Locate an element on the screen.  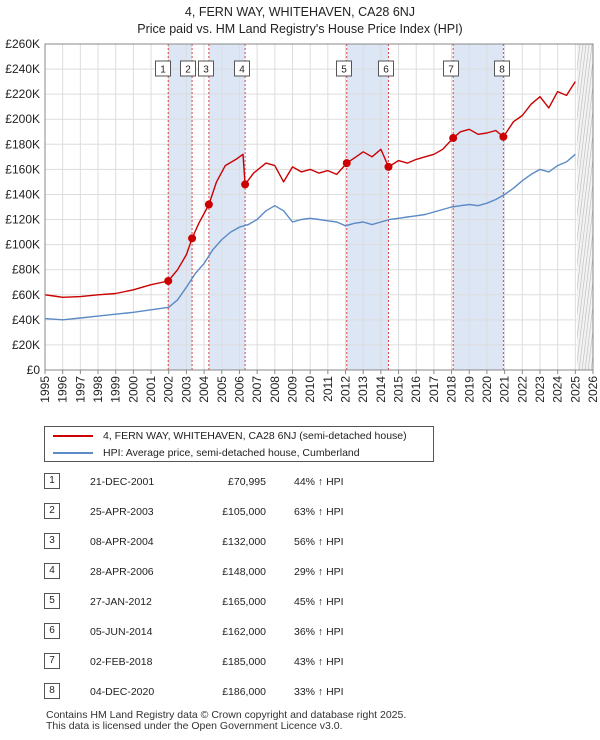
y-tick-label: £240K is located at coordinates (22, 69).